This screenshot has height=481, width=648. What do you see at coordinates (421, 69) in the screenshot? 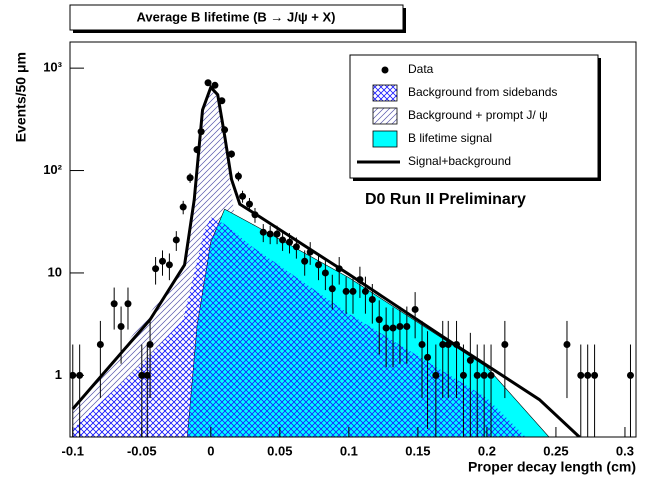
I see `legend-label: Data` at bounding box center [421, 69].